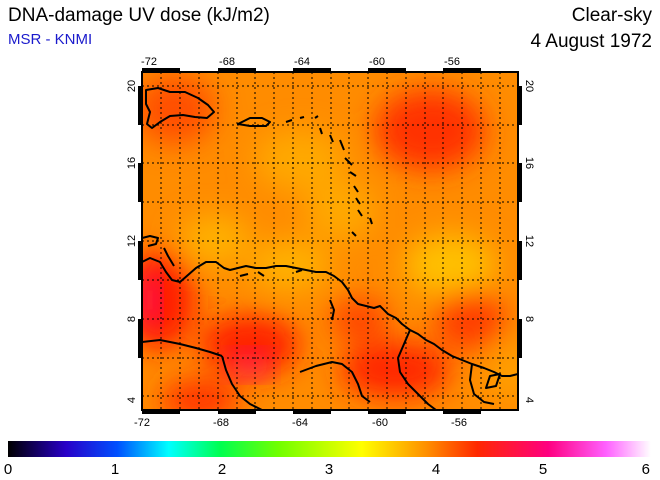  What do you see at coordinates (132, 241) in the screenshot?
I see `lat-label-left: 12` at bounding box center [132, 241].